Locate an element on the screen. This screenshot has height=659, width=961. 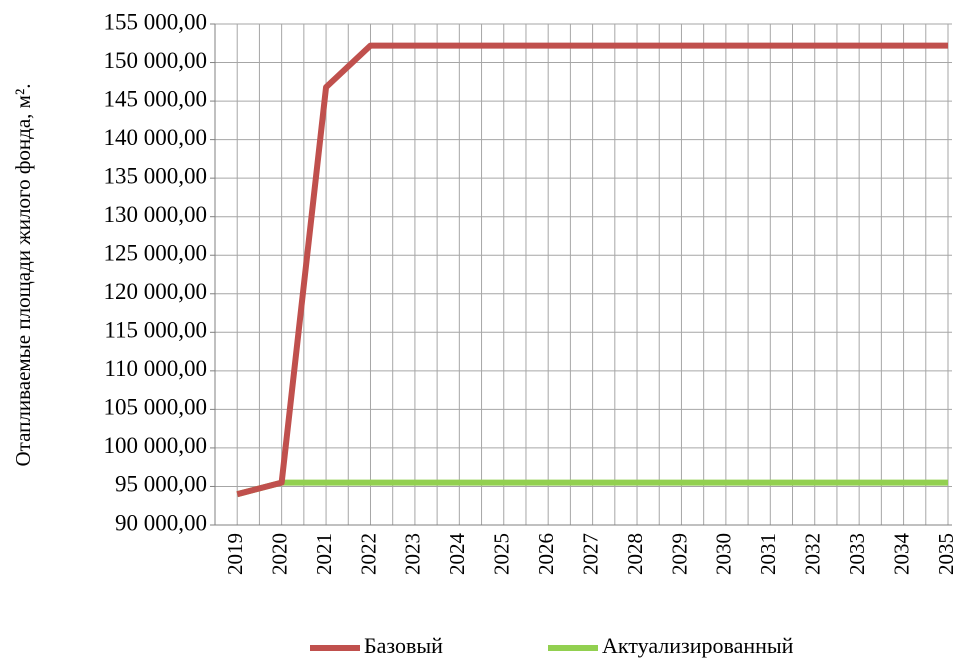
y-tick-label: 135 000,00 is located at coordinates (156, 175).